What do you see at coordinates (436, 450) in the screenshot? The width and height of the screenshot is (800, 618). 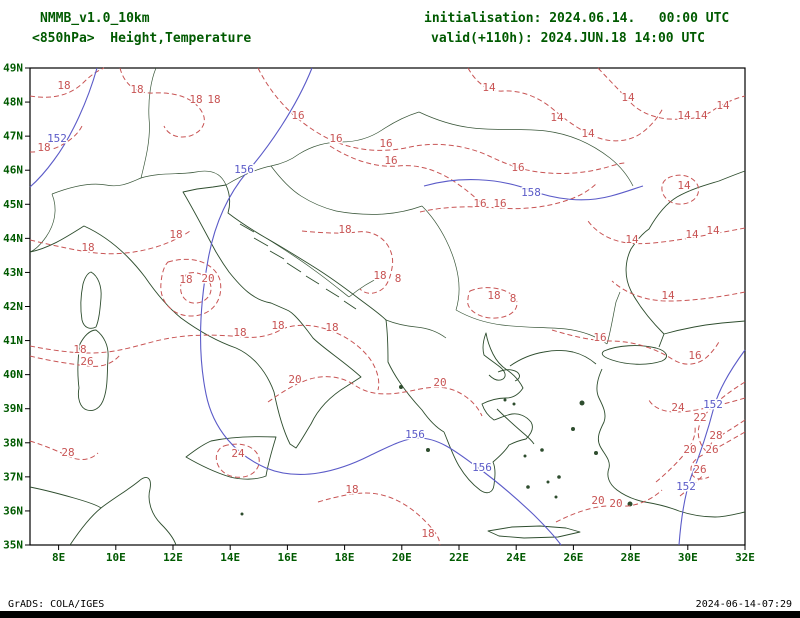 I see `aegean-islands` at bounding box center [436, 450].